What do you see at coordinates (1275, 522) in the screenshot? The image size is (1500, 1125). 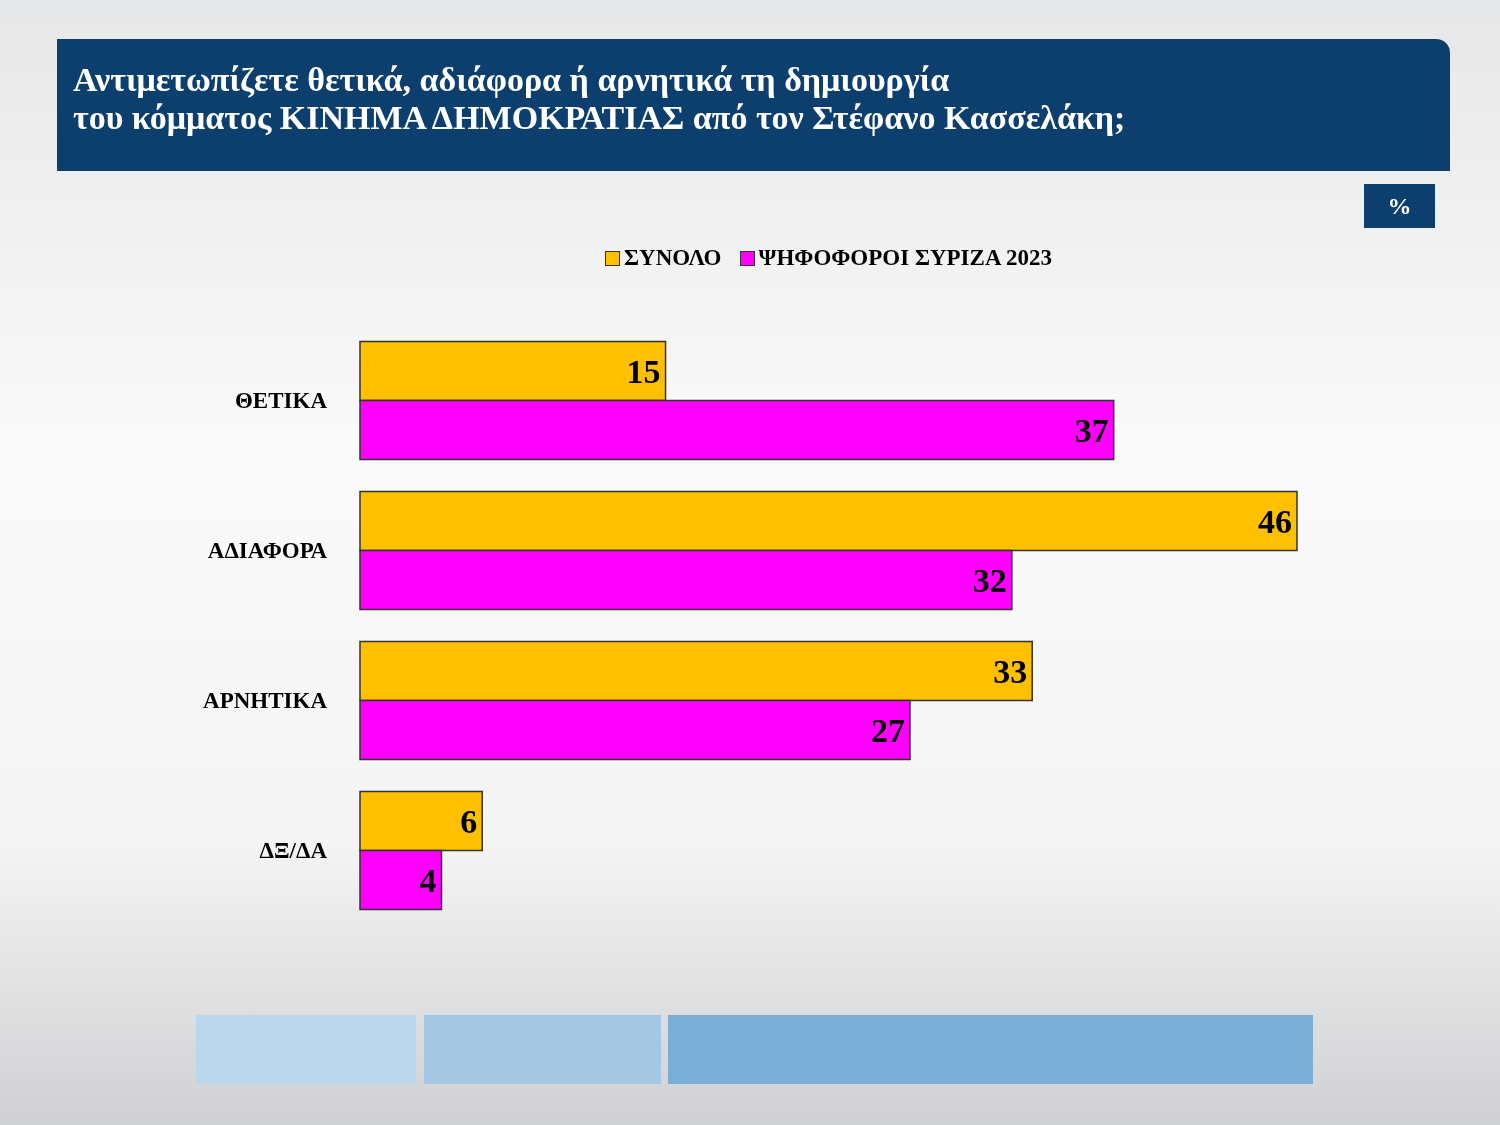 I see `data-label: 46` at bounding box center [1275, 522].